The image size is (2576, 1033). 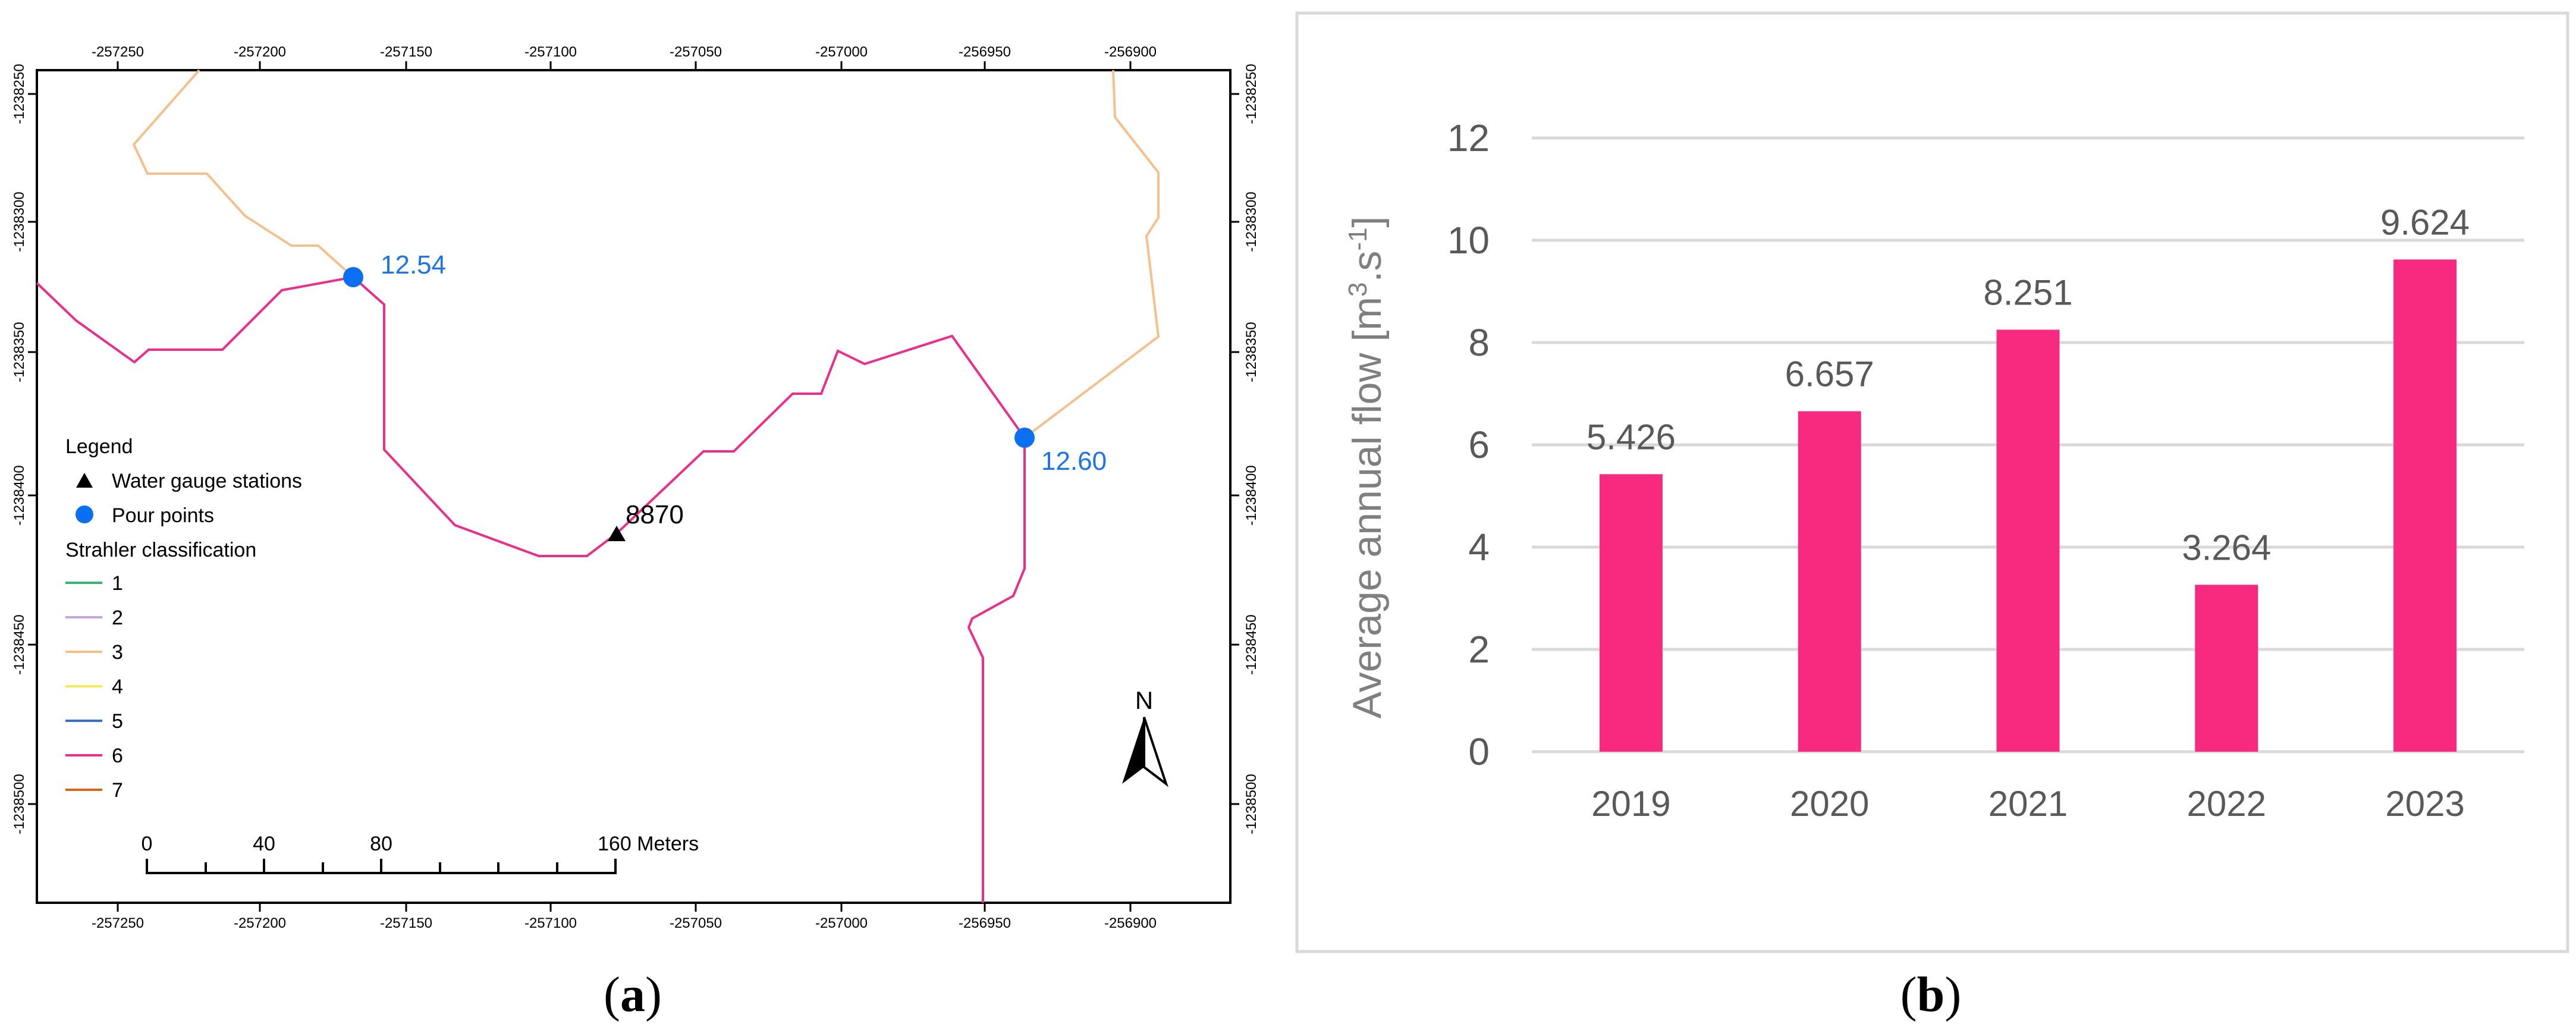 I want to click on y-tick-label: 12, so click(x=1468, y=138).